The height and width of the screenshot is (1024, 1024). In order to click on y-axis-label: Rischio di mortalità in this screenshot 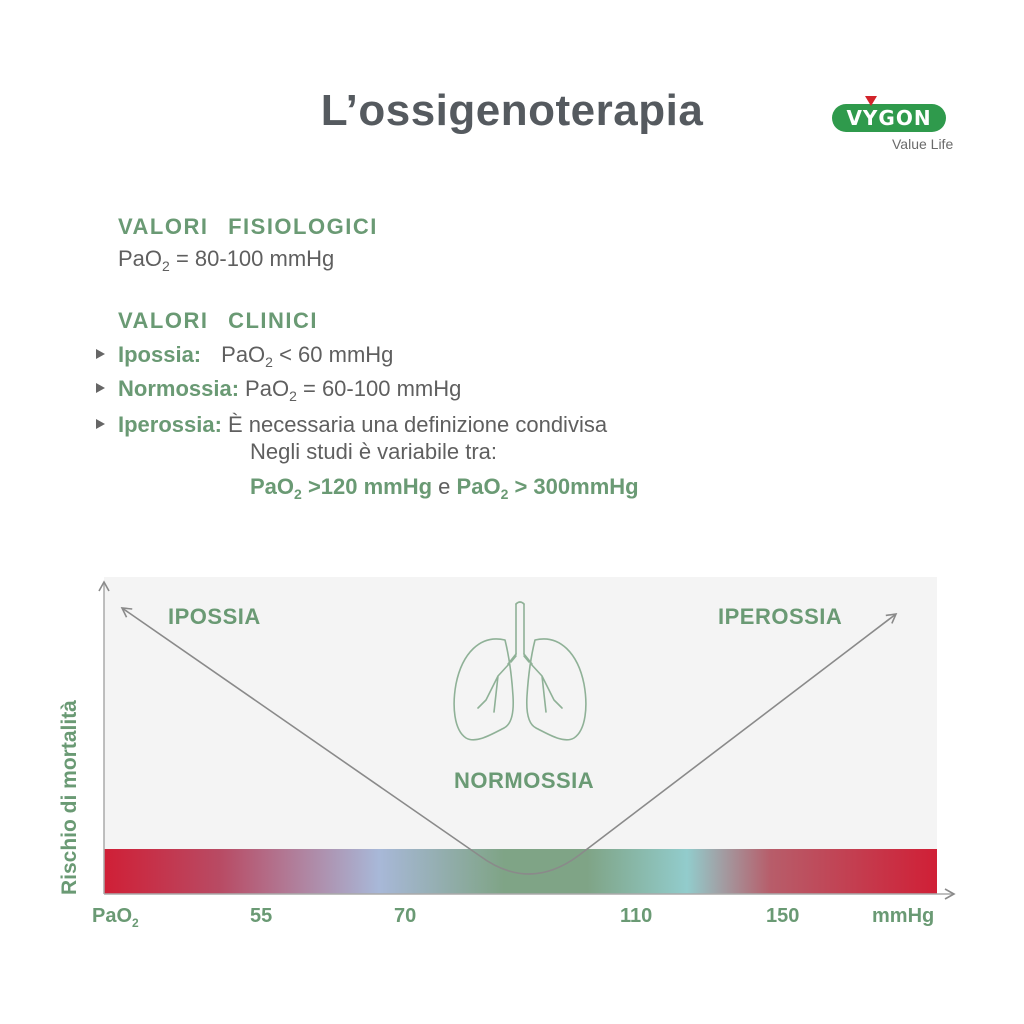, I will do `click(69, 797)`.